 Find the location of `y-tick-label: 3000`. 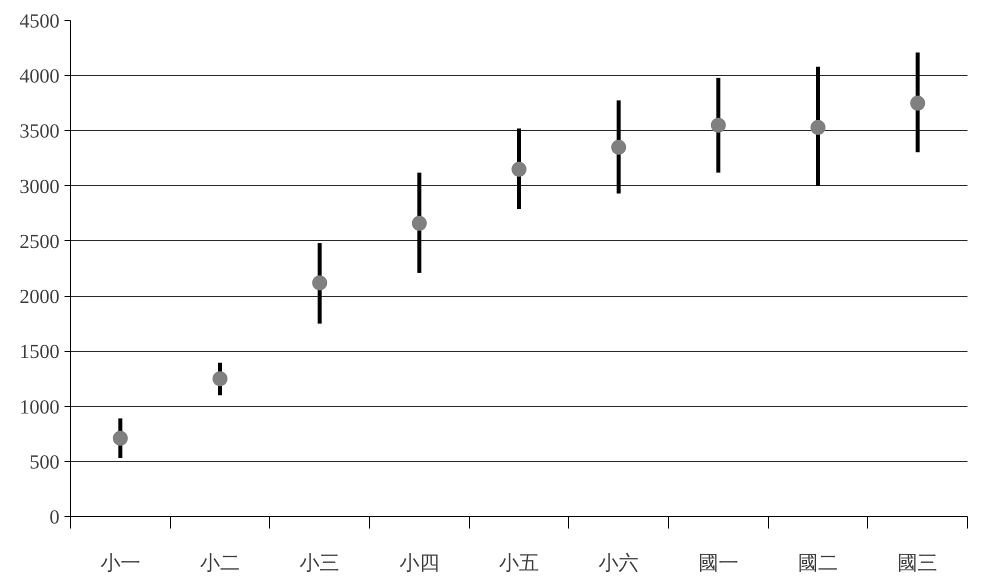

y-tick-label: 3000 is located at coordinates (40, 187).